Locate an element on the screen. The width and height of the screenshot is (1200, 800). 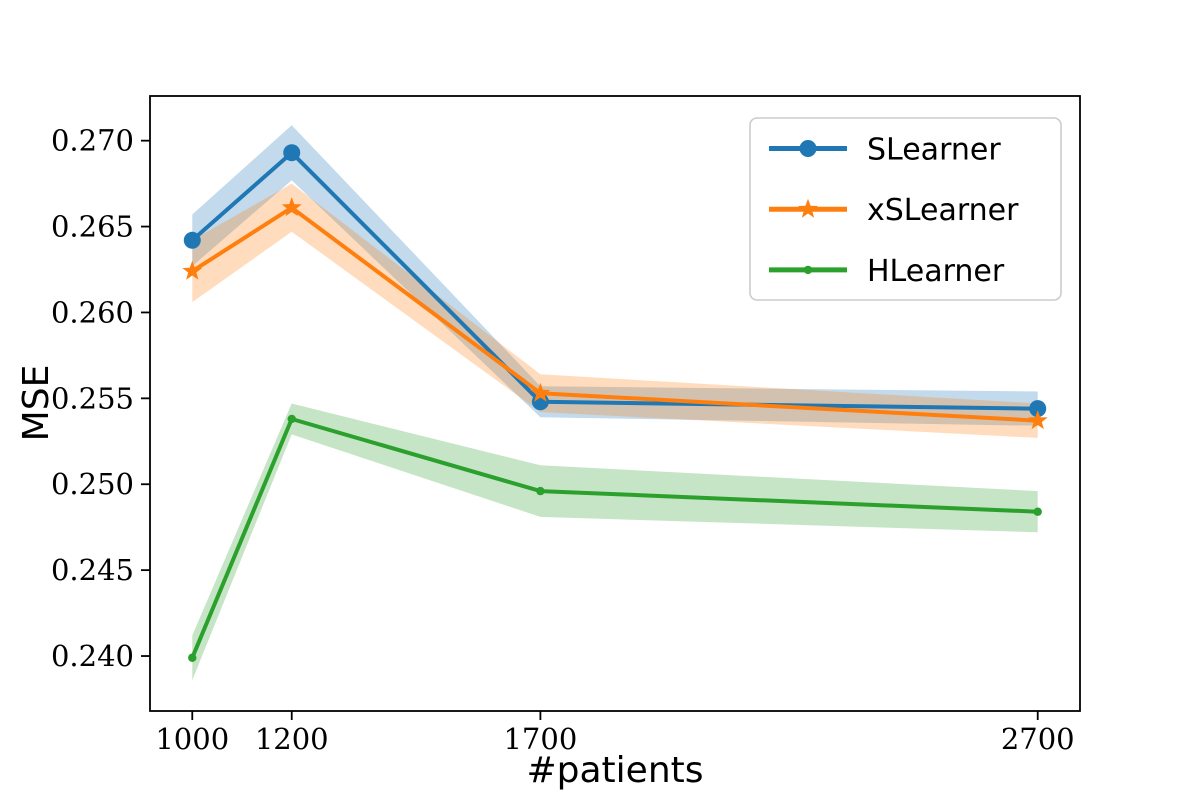
legend-marker-hlearner is located at coordinates (808, 270).